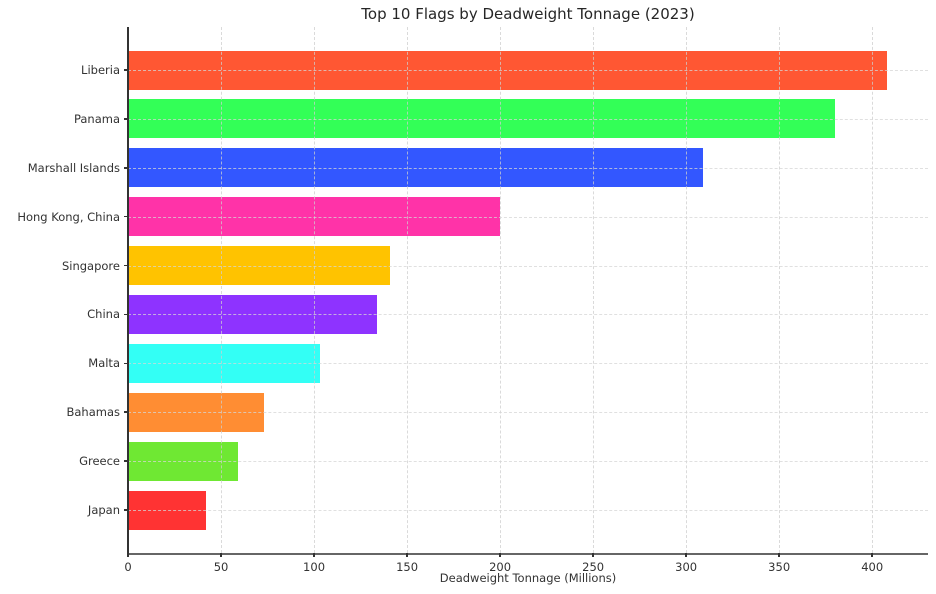 This screenshot has height=594, width=936. What do you see at coordinates (103, 314) in the screenshot?
I see `y-tick-label-china: China` at bounding box center [103, 314].